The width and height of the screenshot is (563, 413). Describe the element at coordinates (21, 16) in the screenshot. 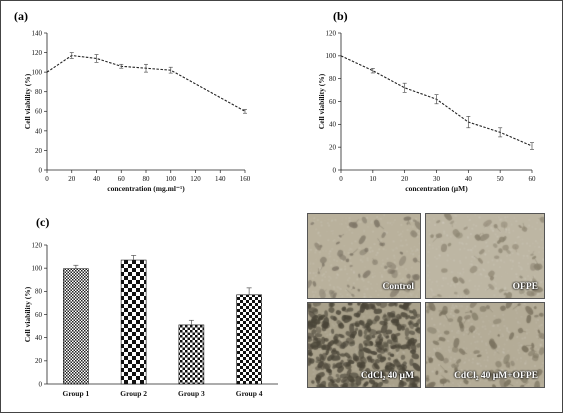

I see `panel-a-label: (a)` at that location.